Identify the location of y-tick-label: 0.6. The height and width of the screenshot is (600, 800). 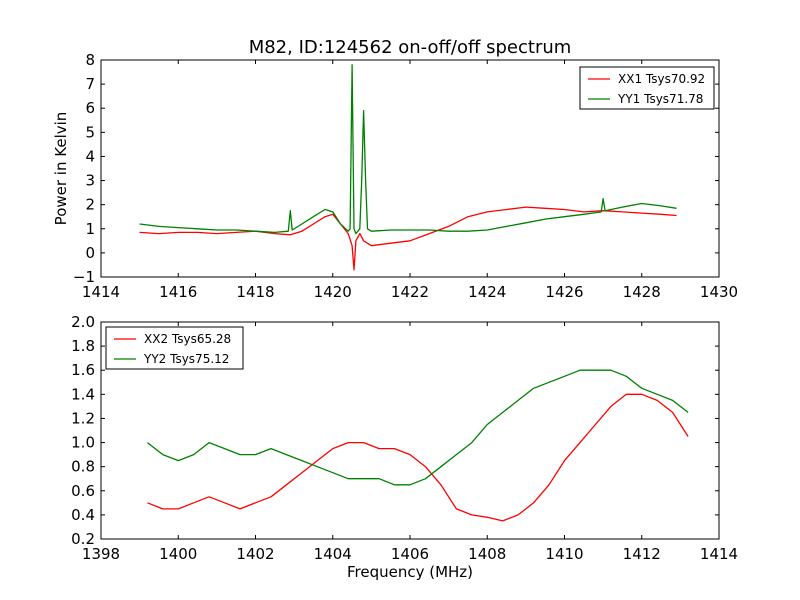
(83, 491).